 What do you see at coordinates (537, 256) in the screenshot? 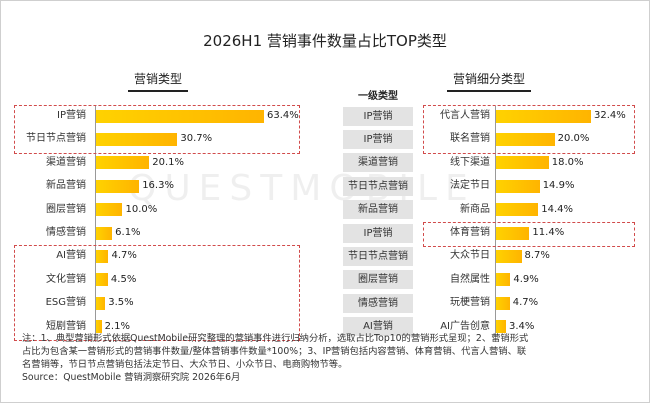
I see `right-value-label: 8.7%` at bounding box center [537, 256].